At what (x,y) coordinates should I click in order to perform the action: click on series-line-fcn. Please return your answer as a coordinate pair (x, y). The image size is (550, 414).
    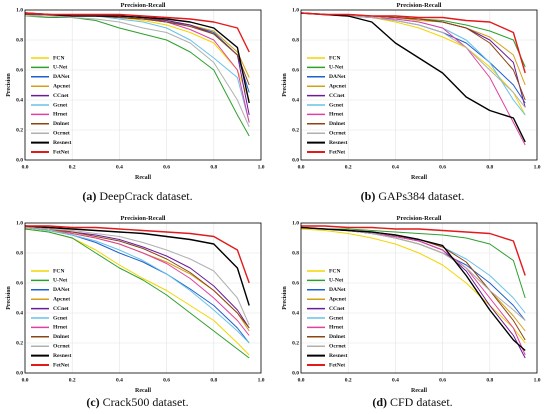
    Looking at the image, I should click on (413, 286).